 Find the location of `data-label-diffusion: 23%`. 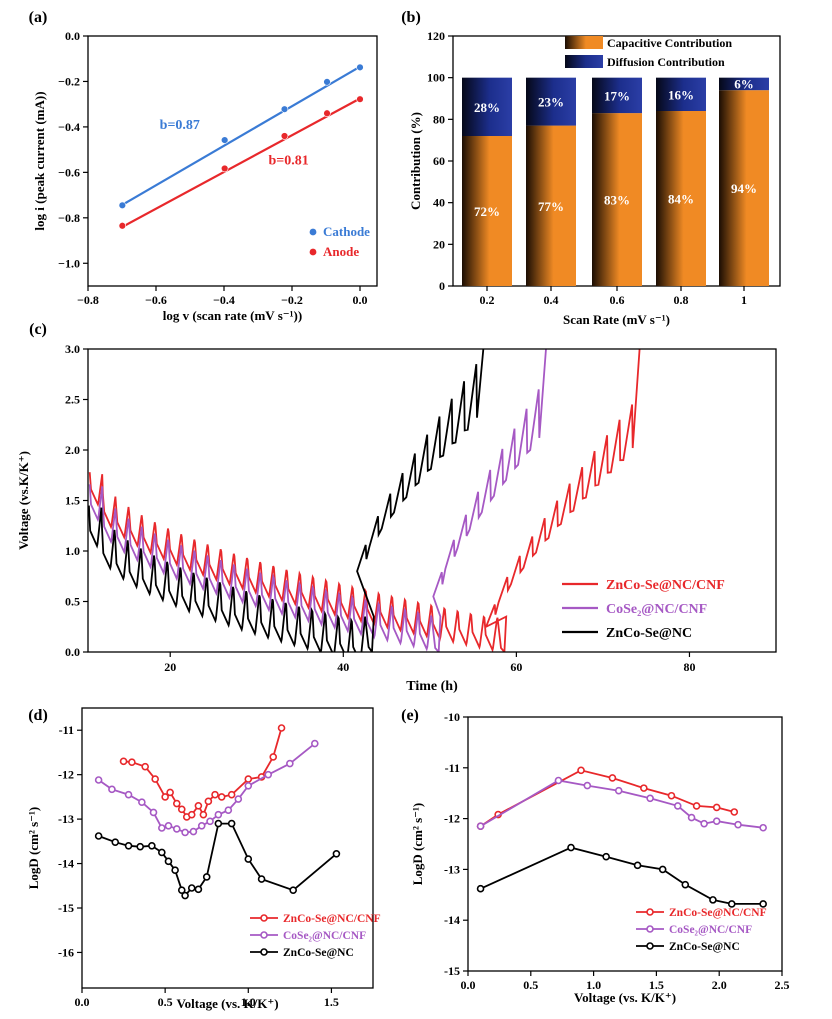

data-label-diffusion: 23% is located at coordinates (551, 102).